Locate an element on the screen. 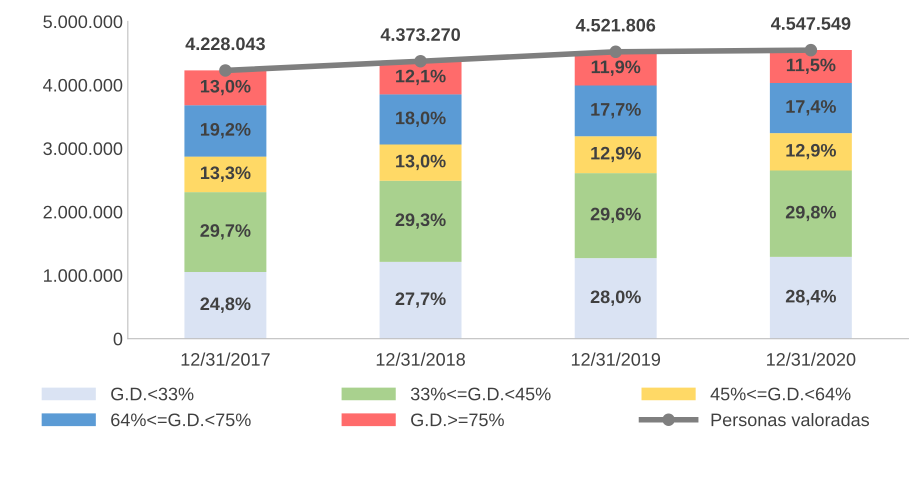 This screenshot has height=477, width=913. y-tick-label: 2.000.000 is located at coordinates (83, 212).